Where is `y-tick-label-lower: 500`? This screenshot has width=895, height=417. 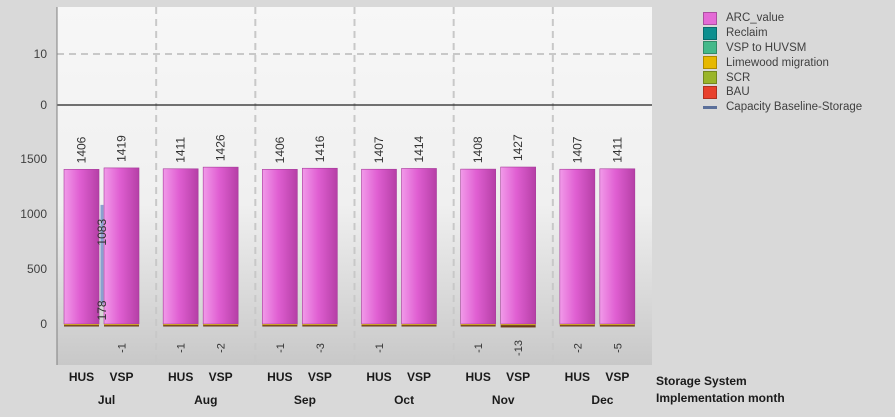
y-tick-label-lower: 500 is located at coordinates (37, 269).